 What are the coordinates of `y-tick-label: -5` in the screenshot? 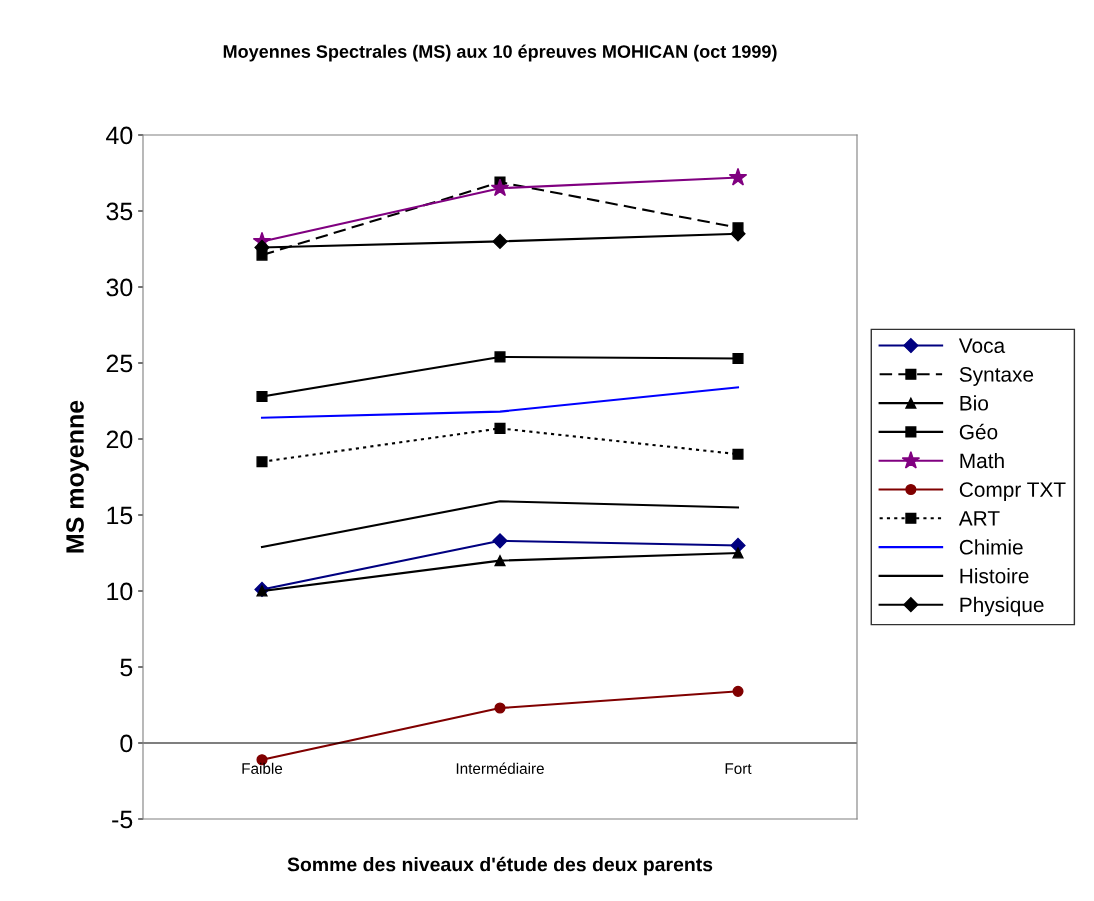 It's located at (122, 819).